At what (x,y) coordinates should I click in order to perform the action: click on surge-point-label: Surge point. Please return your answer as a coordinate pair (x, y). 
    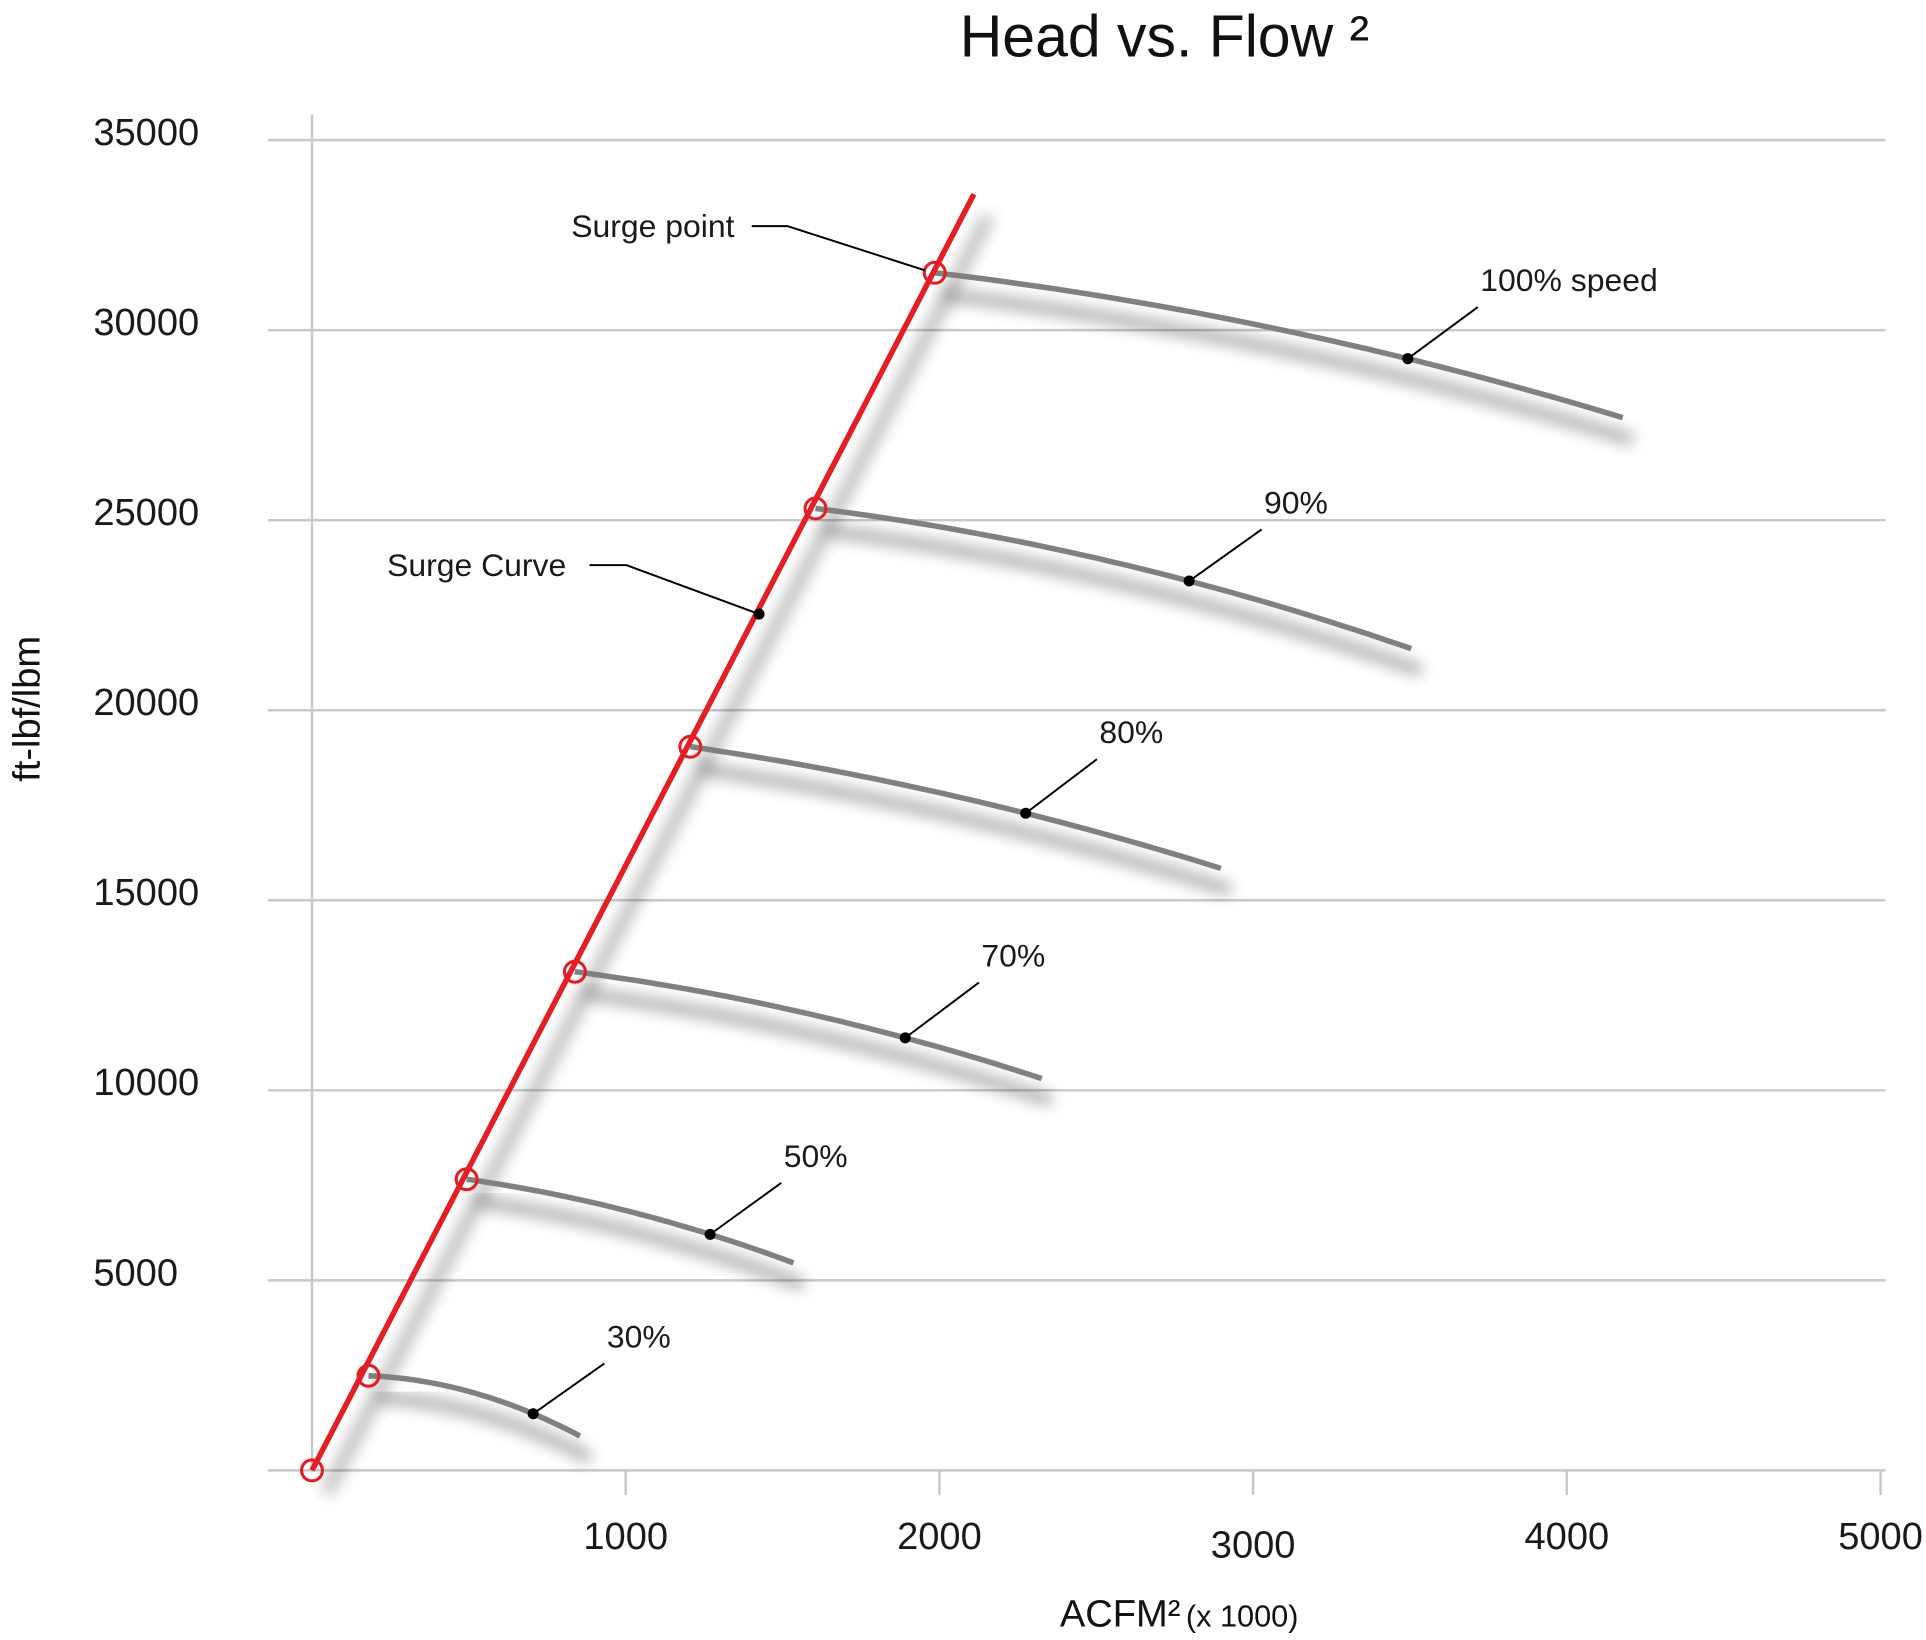
    Looking at the image, I should click on (652, 226).